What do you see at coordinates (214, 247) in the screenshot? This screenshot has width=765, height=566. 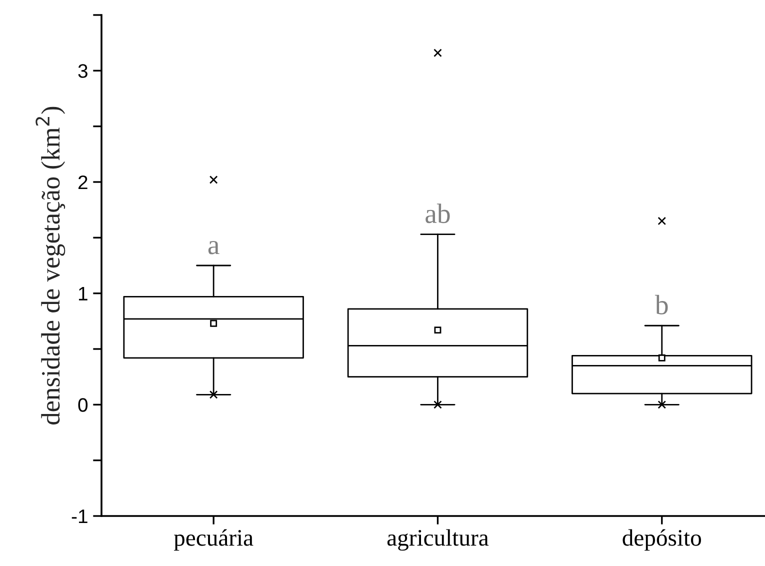 I see `annotation: a` at bounding box center [214, 247].